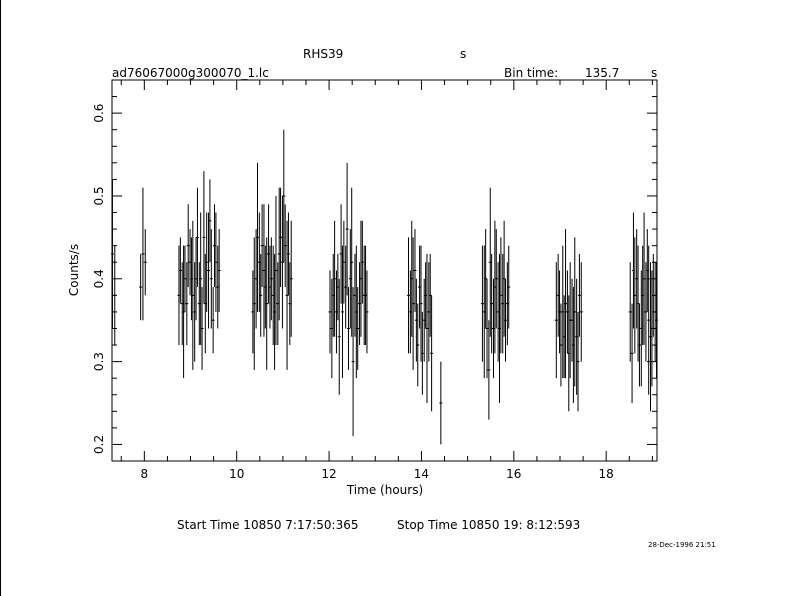  What do you see at coordinates (190, 73) in the screenshot?
I see `file-name: ad76067000g300070_1.lc` at bounding box center [190, 73].